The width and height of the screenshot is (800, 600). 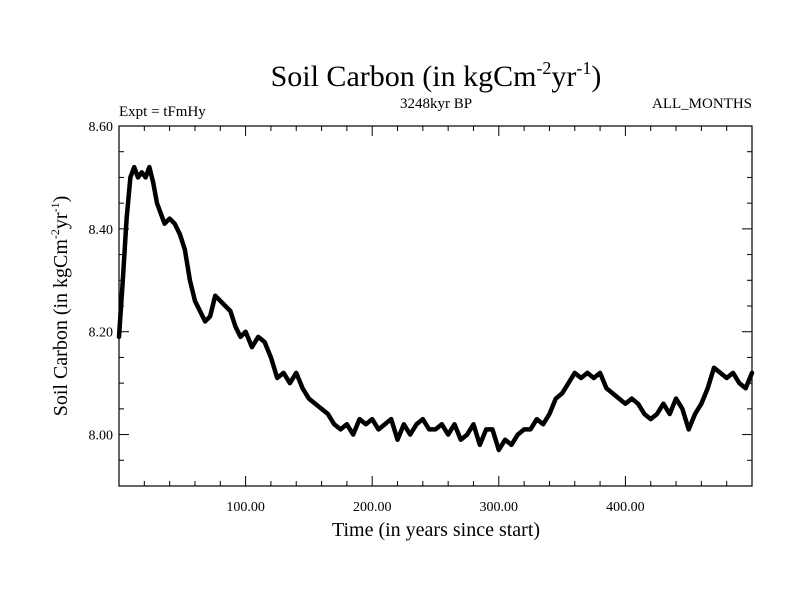 What do you see at coordinates (55, 234) in the screenshot?
I see `y-axis-label-sup1: -2` at bounding box center [55, 234].